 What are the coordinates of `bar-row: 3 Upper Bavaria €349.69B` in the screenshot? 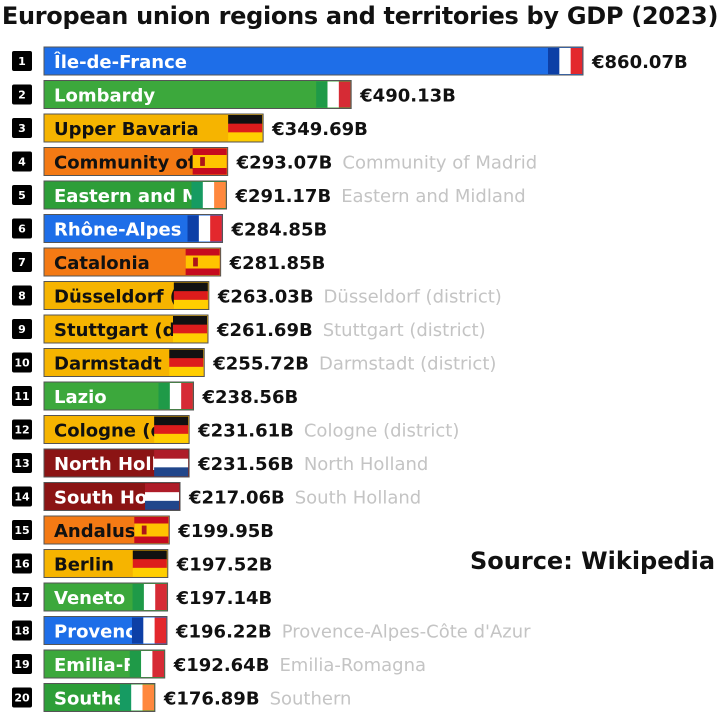 It's located at (190, 128).